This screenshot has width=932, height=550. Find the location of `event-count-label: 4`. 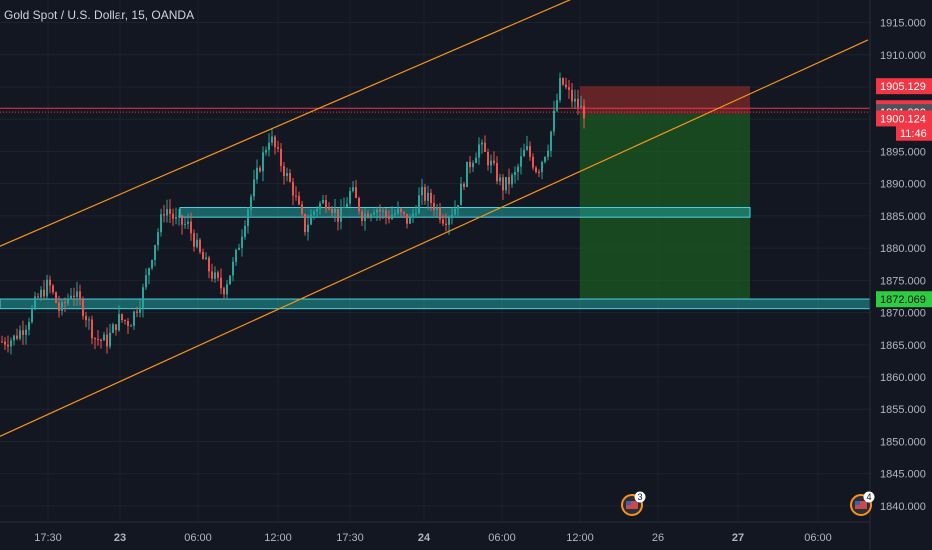

event-count-label: 4 is located at coordinates (868, 497).